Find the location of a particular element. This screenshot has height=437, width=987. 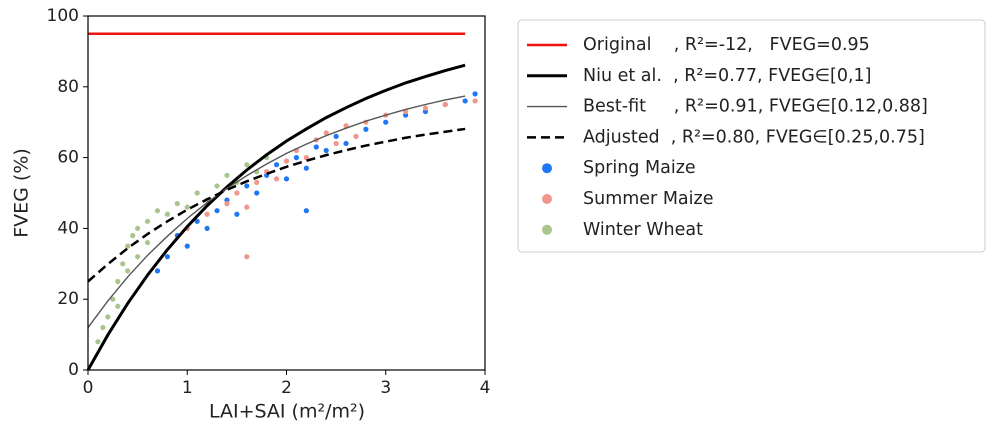

legend-label: Original , R²=-12, FVEG=0.95 is located at coordinates (726, 45).